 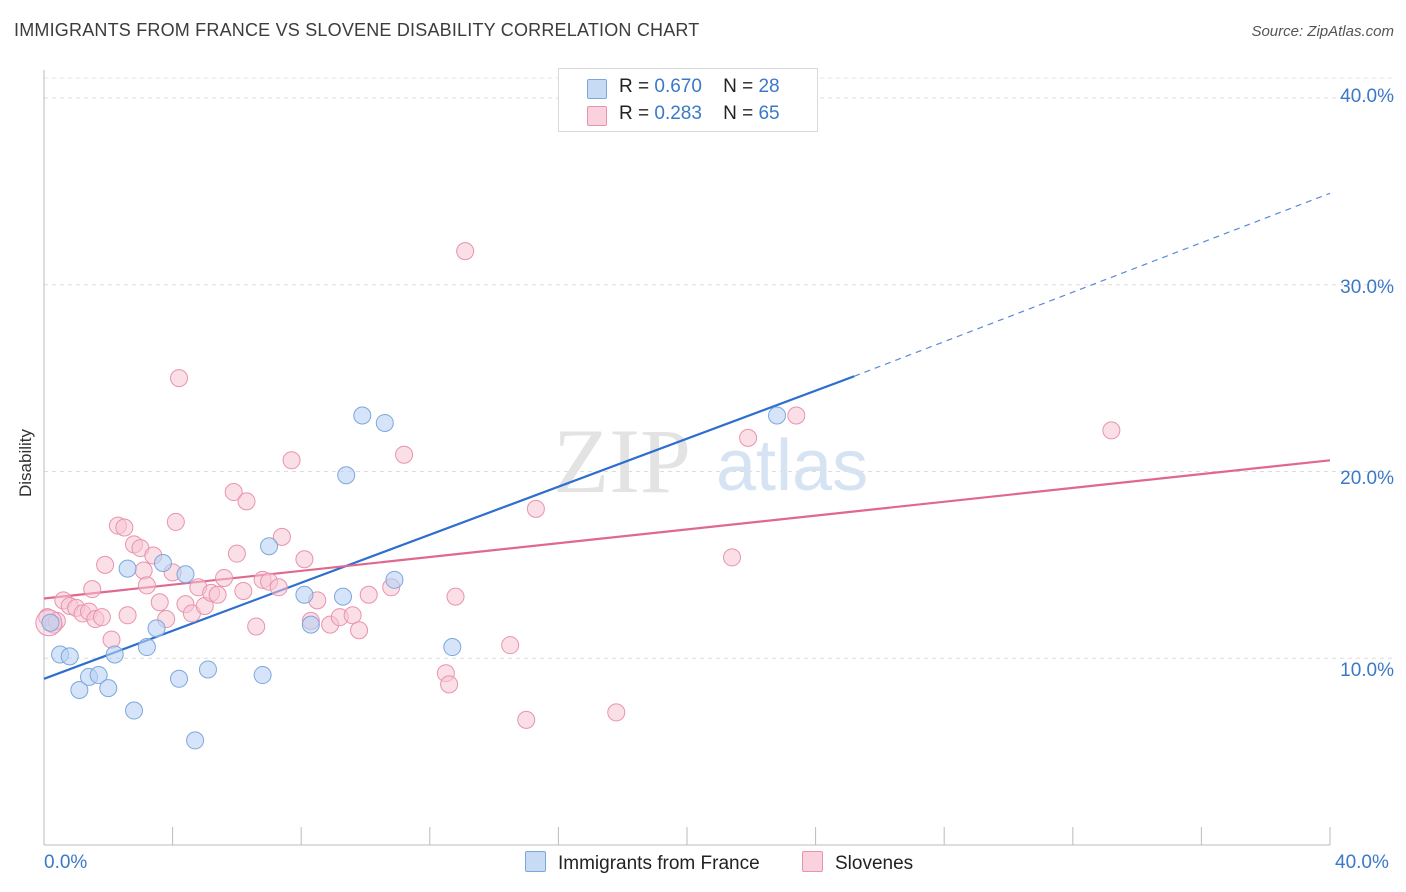 What do you see at coordinates (678, 113) in the screenshot?
I see `legend-r-value: 0.283` at bounding box center [678, 113].